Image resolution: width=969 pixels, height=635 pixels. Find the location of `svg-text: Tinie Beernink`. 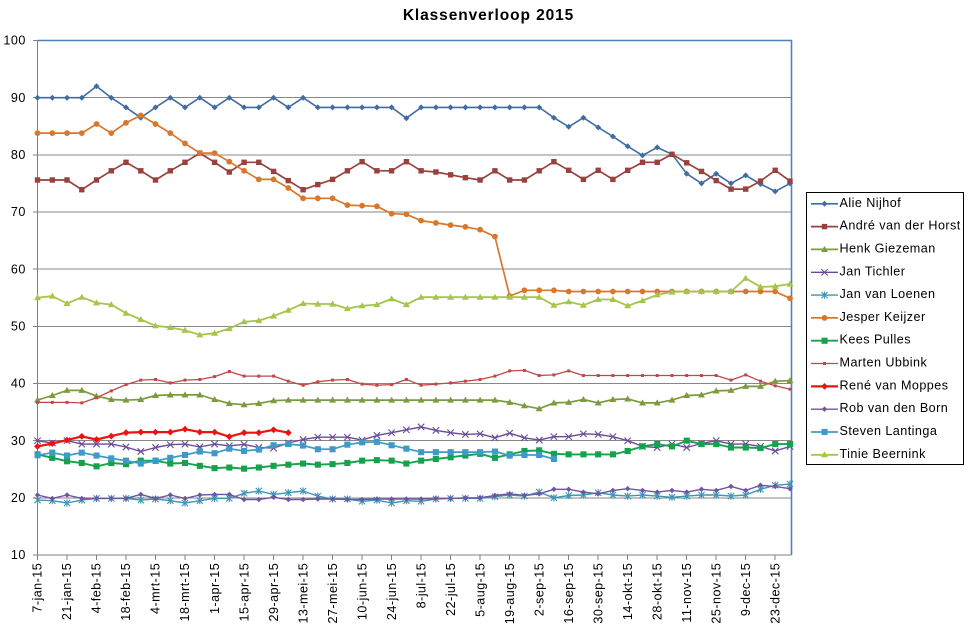

svg-text: Tinie Beernink is located at coordinates (883, 454).